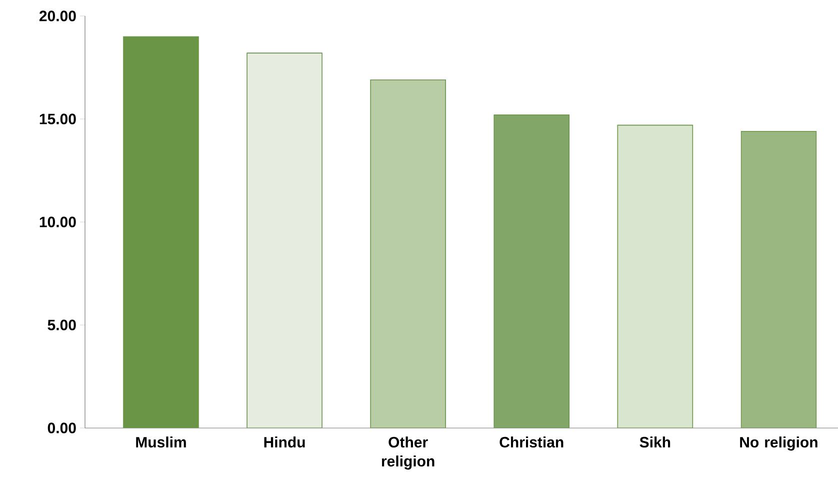 The width and height of the screenshot is (838, 489). I want to click on x-tick-label: Christian, so click(532, 442).